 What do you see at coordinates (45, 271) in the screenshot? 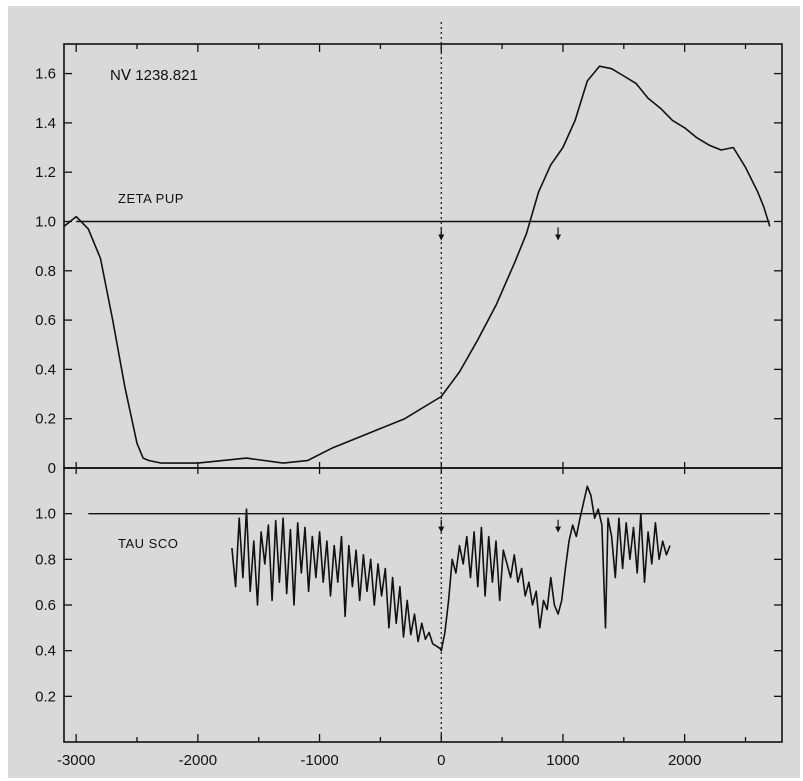
I see `top-y-tick-label: 0.8` at bounding box center [45, 271].